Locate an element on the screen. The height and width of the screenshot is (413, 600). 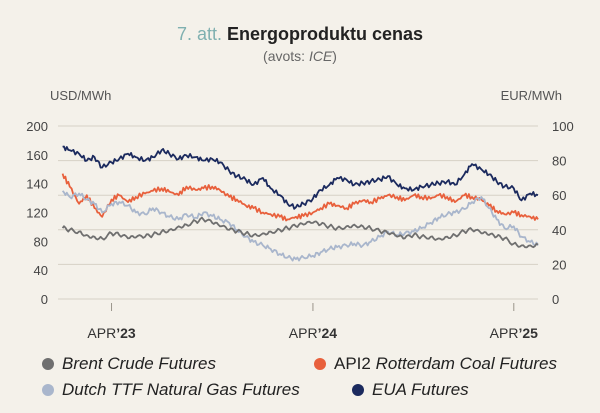
figure-number: 7. att. is located at coordinates (199, 34).